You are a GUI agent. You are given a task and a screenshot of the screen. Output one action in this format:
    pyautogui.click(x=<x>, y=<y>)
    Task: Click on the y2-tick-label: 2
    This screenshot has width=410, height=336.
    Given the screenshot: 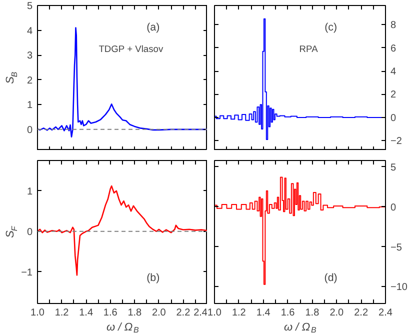 What is the action you would take?
    pyautogui.click(x=393, y=95)
    